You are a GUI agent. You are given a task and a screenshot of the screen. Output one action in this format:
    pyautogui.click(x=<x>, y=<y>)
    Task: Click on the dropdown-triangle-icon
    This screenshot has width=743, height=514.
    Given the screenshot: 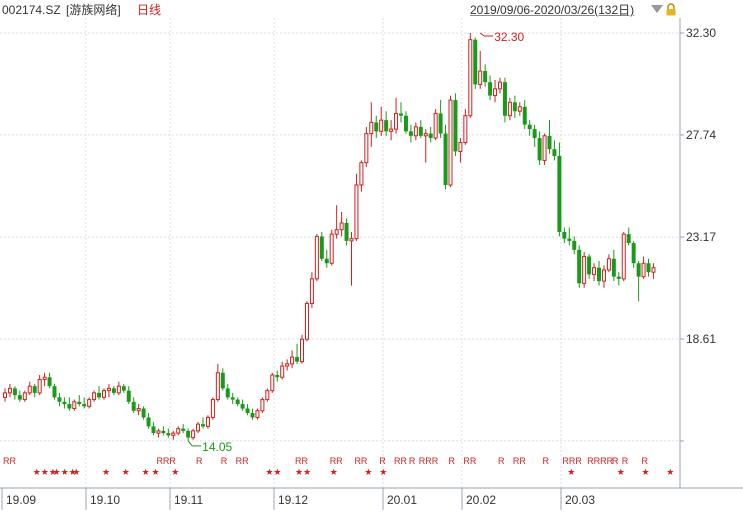 What is the action you would take?
    pyautogui.click(x=657, y=9)
    